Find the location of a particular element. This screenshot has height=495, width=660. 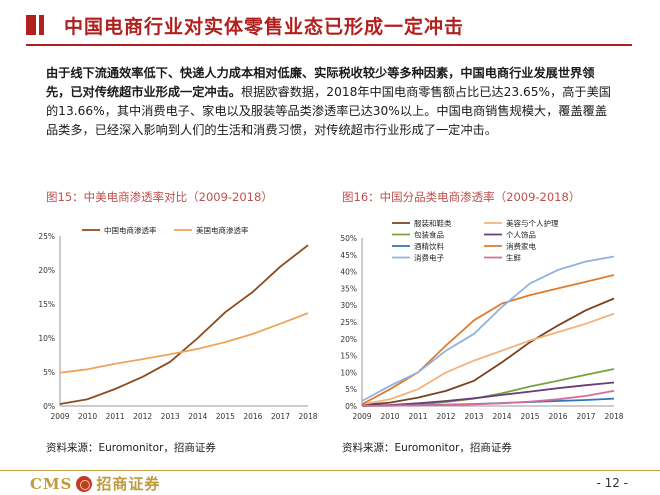

logo-latin: CMS is located at coordinates (51, 483).